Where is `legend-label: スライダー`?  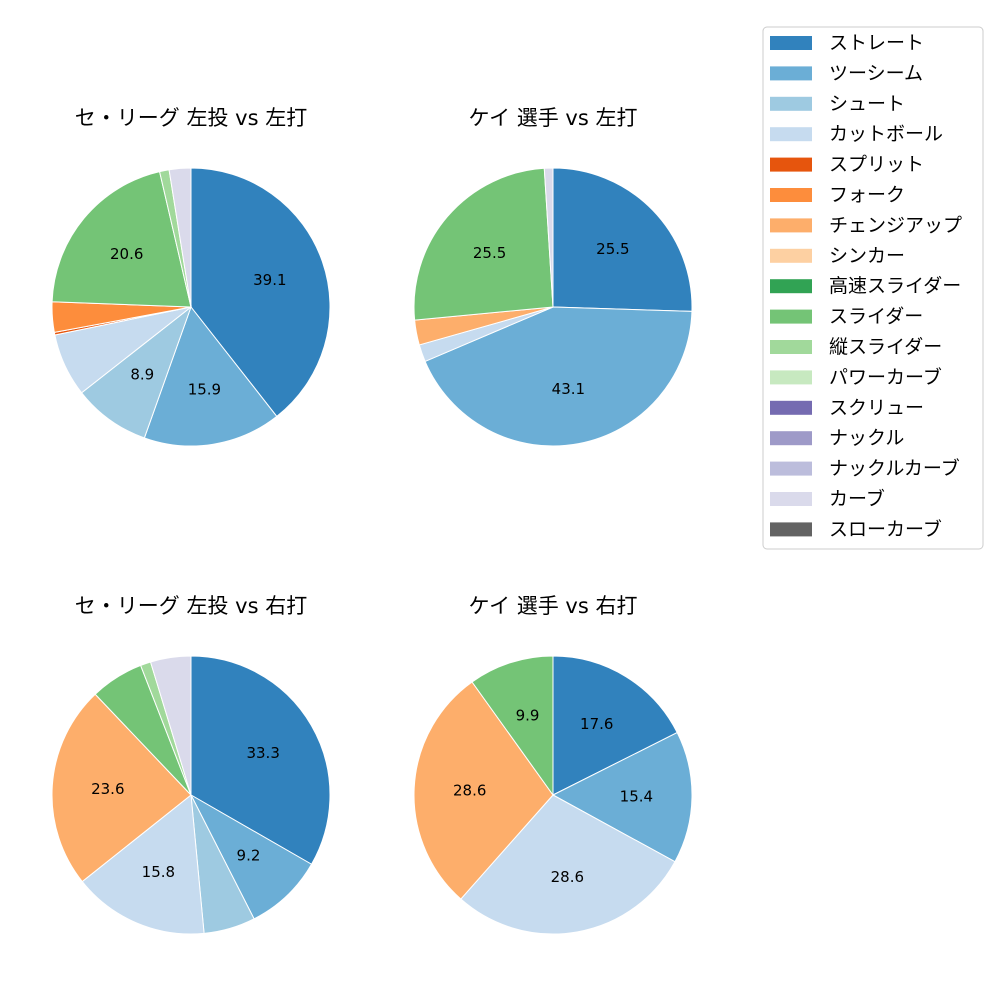 legend-label: スライダー is located at coordinates (876, 317).